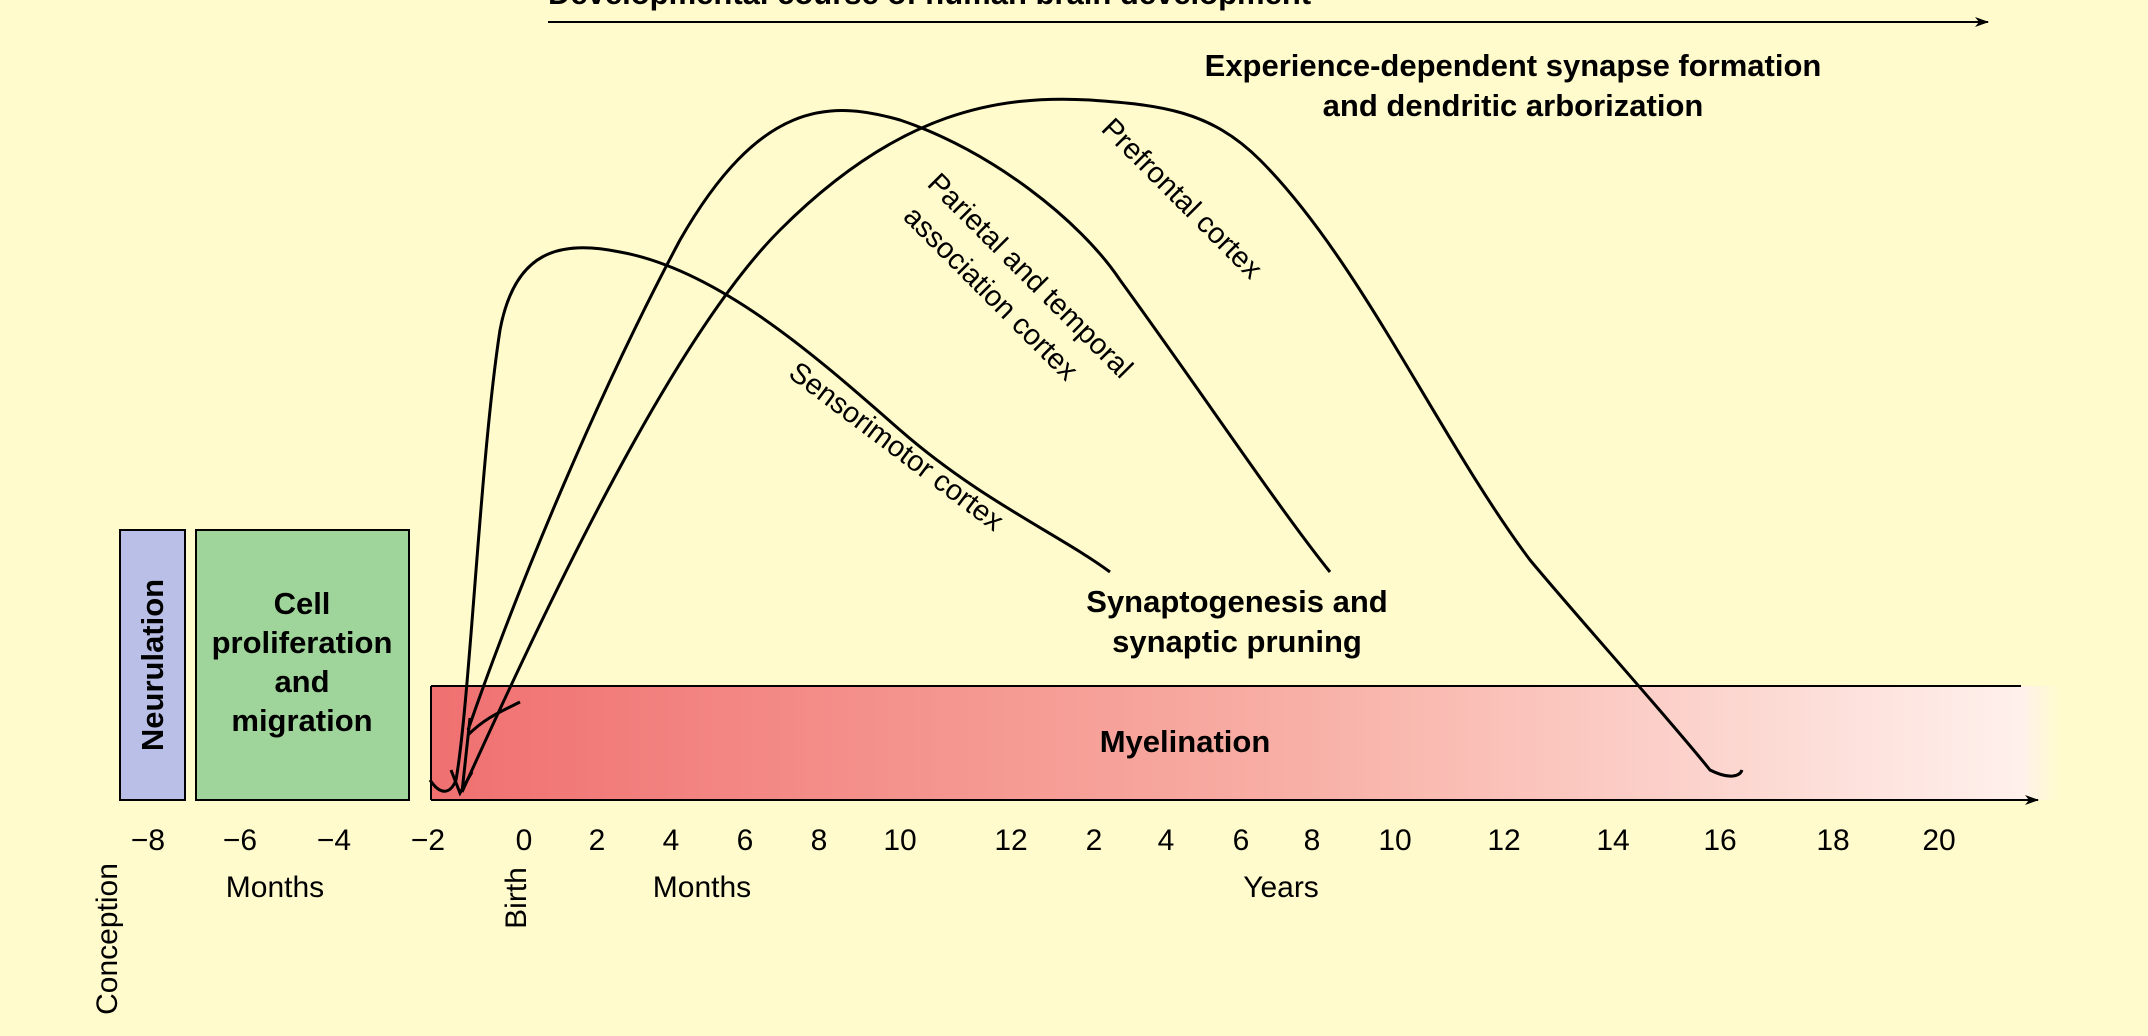 The image size is (2148, 1036). What do you see at coordinates (1938, 840) in the screenshot?
I see `tick-label: 20` at bounding box center [1938, 840].